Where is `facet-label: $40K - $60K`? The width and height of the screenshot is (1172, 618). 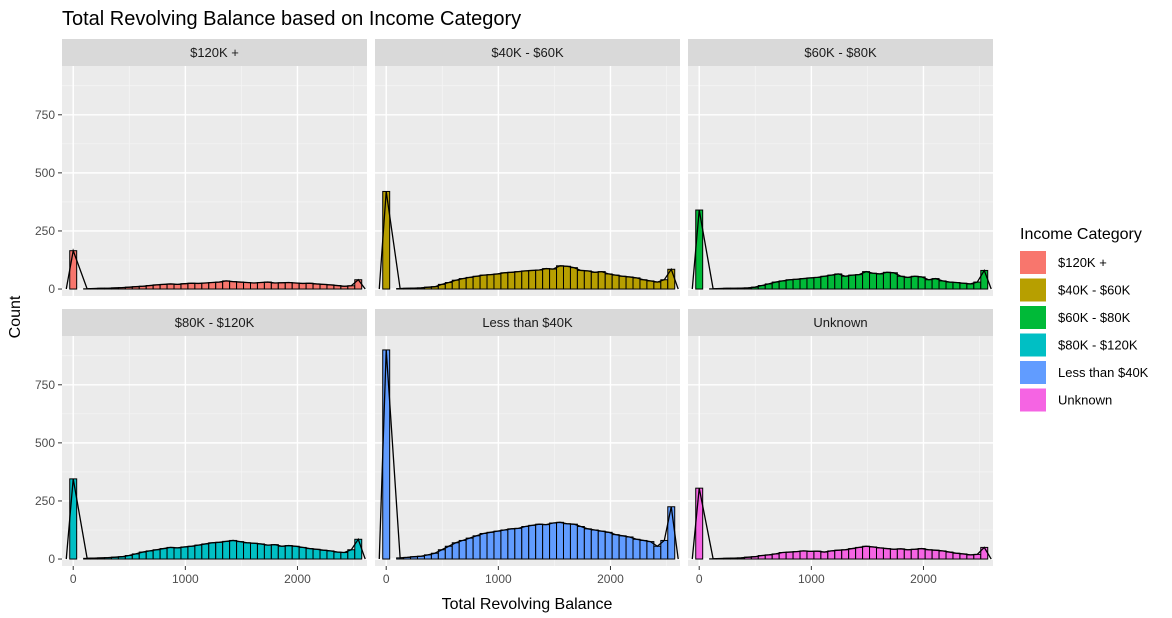 facet-label: $40K - $60K is located at coordinates (527, 52).